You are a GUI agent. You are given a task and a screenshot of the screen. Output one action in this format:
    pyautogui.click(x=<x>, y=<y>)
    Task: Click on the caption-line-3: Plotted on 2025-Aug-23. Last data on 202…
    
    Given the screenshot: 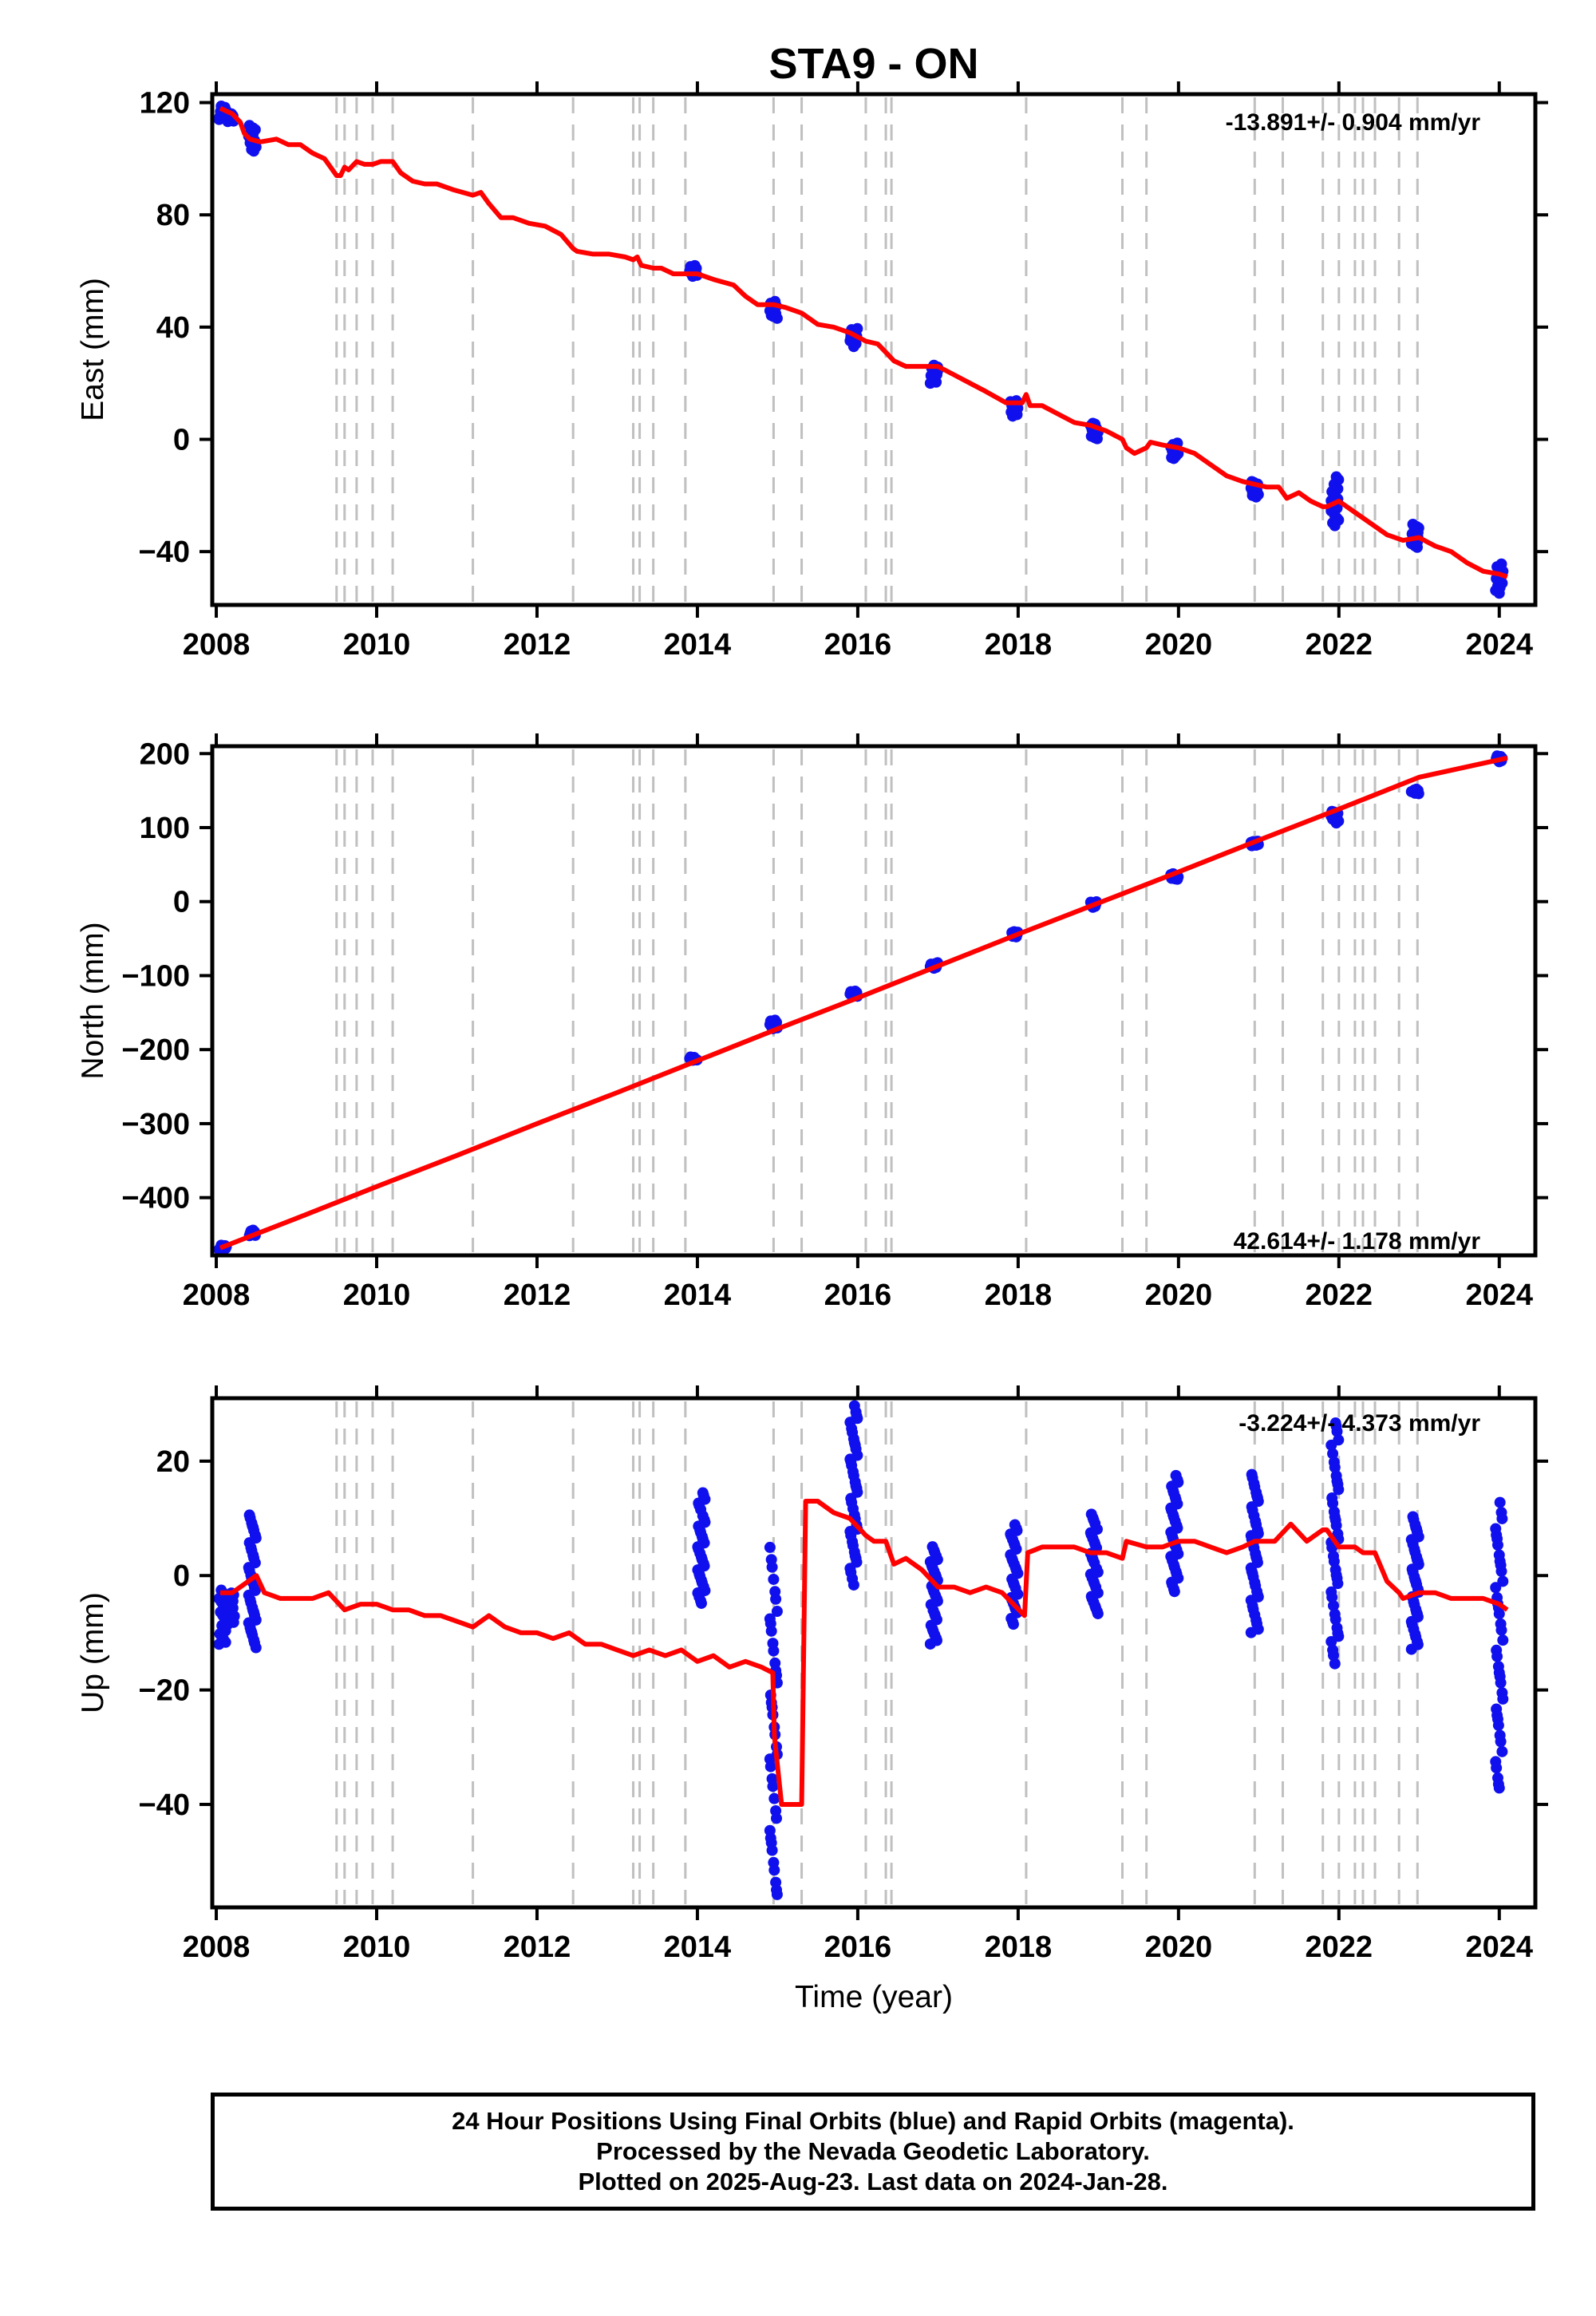 What is the action you would take?
    pyautogui.click(x=873, y=2181)
    